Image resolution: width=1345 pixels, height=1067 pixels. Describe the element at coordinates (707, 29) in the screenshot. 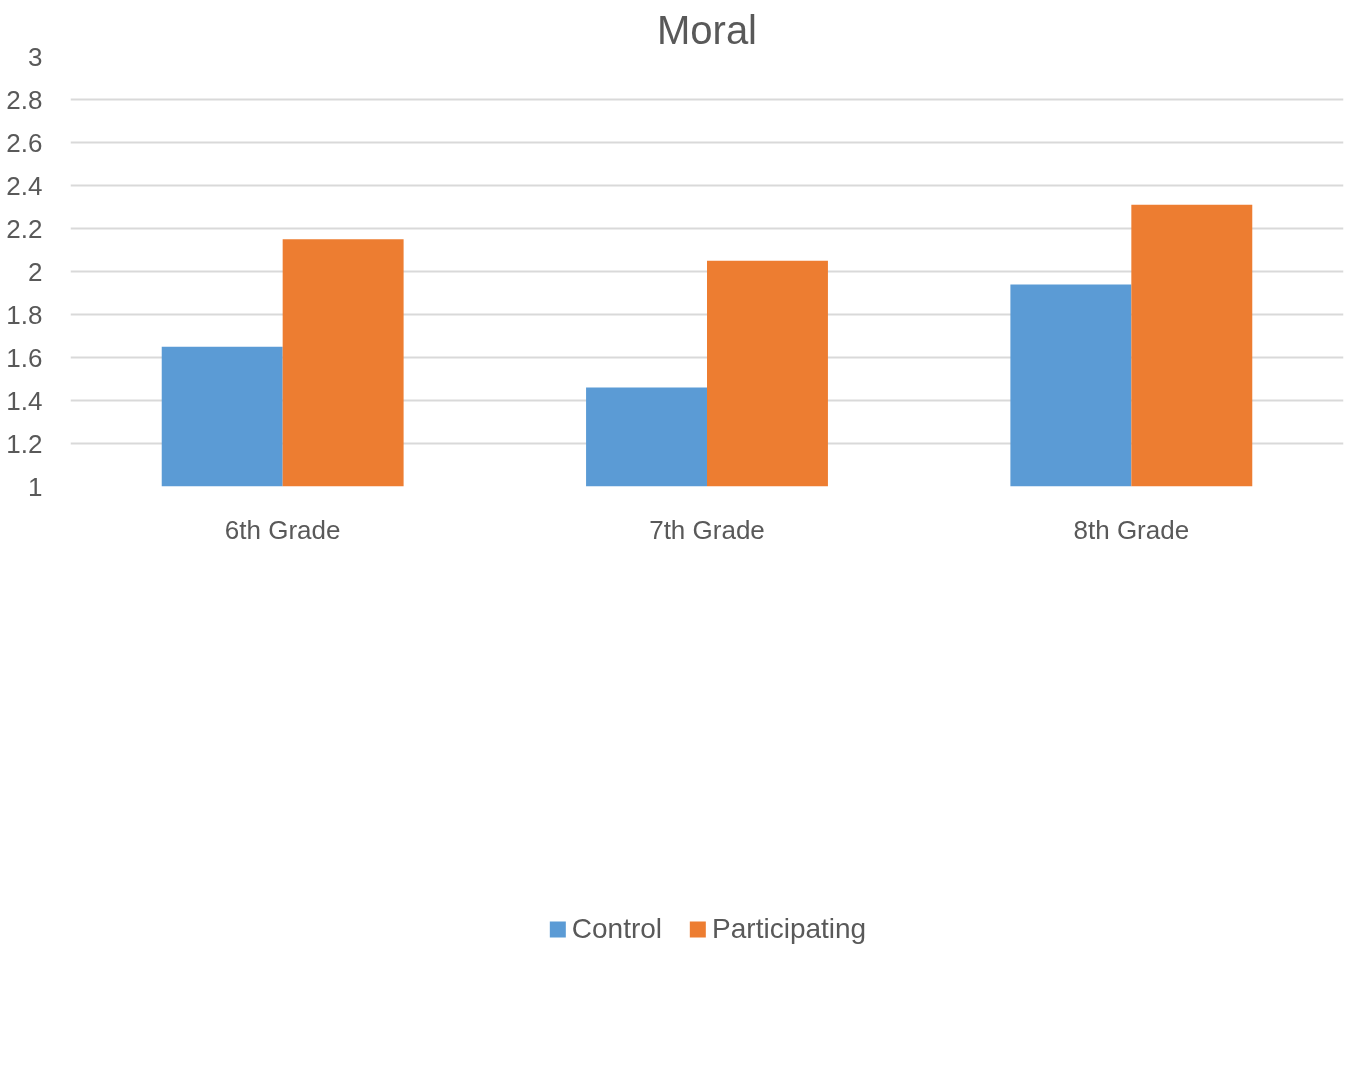

I see `chart-title: Moral` at that location.